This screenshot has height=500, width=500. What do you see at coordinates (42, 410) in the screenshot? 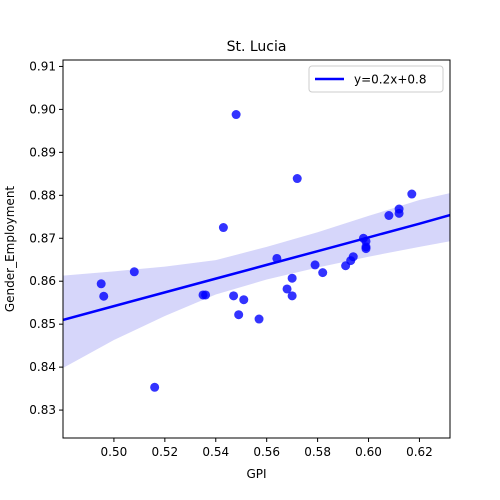
I see `y-tick-label: 0.83` at bounding box center [42, 410].